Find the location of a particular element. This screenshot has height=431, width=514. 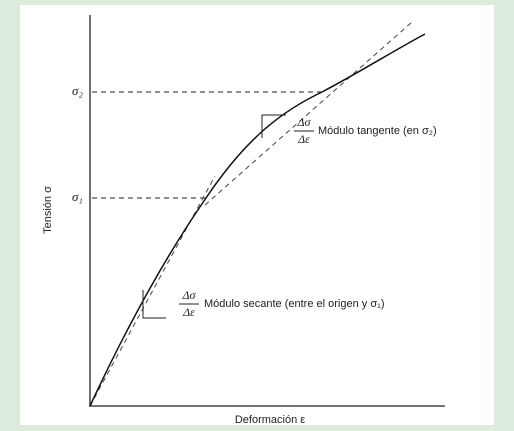

x-axis-label: Deformación ε is located at coordinates (270, 420).